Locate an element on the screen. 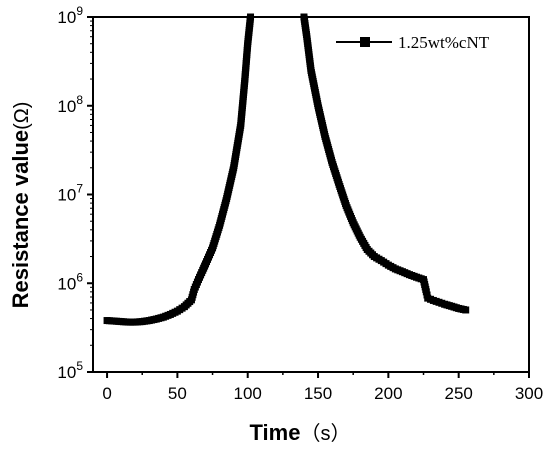 The width and height of the screenshot is (550, 453). legend-marker is located at coordinates (365, 42).